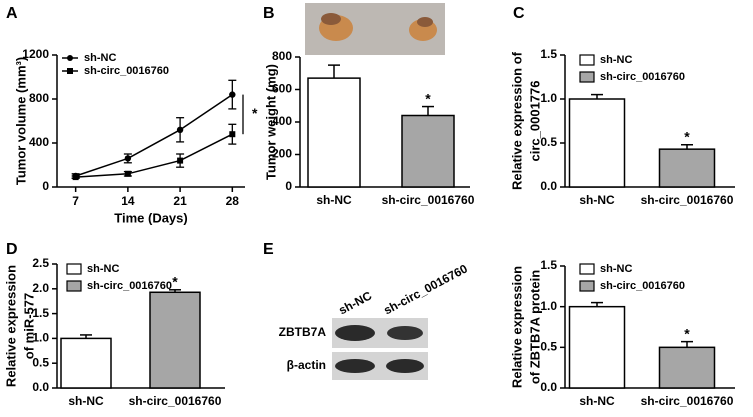 Image resolution: width=753 pixels, height=417 pixels. Describe the element at coordinates (40, 288) in the screenshot. I see `y-tick-label: 2.0` at that location.